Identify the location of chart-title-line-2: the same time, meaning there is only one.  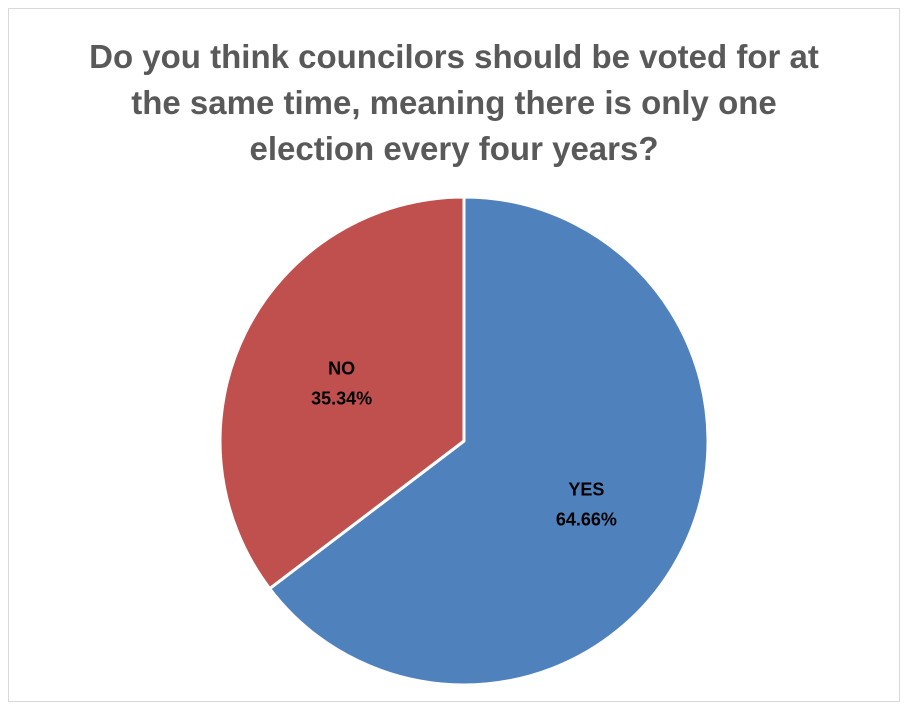
(454, 102).